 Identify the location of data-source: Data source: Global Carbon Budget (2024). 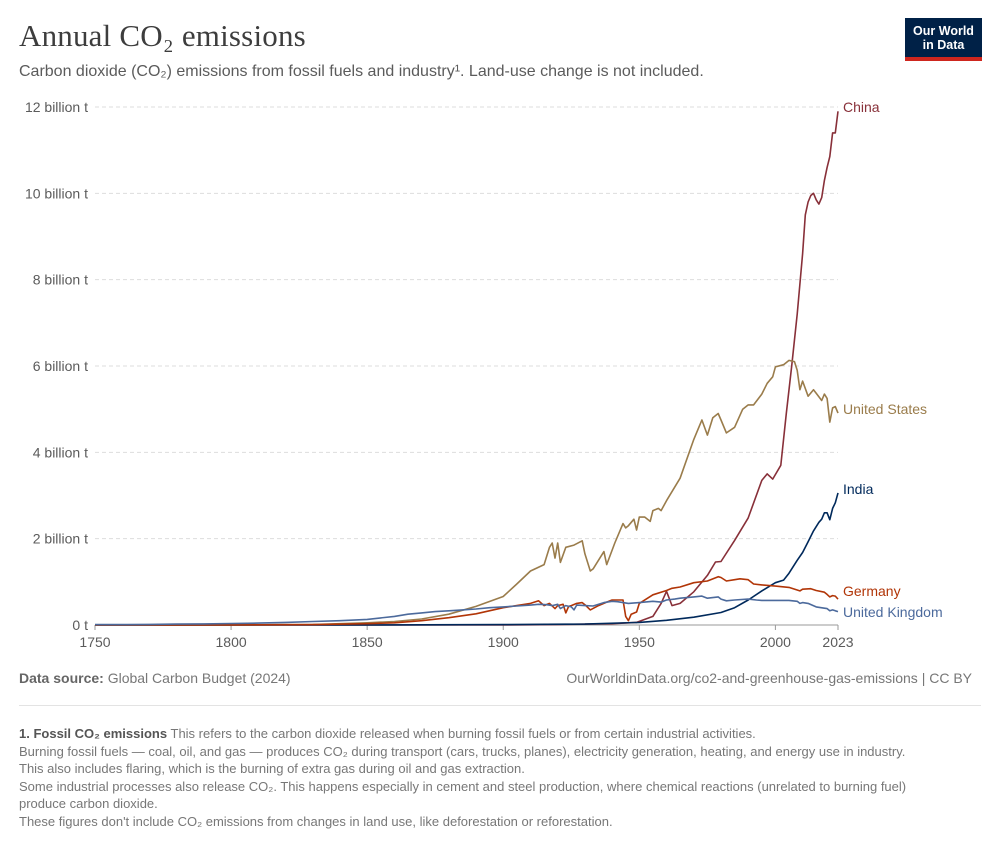
(155, 678).